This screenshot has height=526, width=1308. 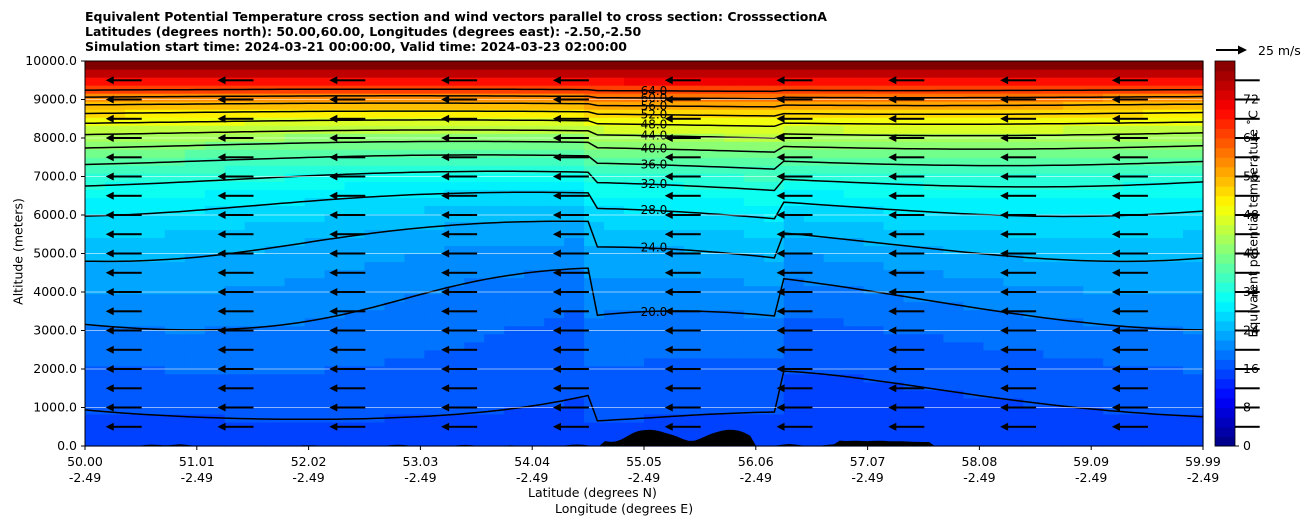 What do you see at coordinates (1251, 330) in the screenshot?
I see `colorbar-tick-label: 24` at bounding box center [1251, 330].